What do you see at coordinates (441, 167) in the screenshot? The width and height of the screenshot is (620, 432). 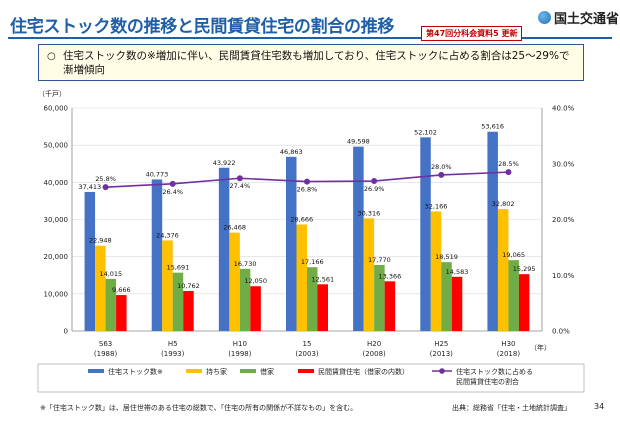 I see `ratio-data-label: 28.0%` at bounding box center [441, 167].